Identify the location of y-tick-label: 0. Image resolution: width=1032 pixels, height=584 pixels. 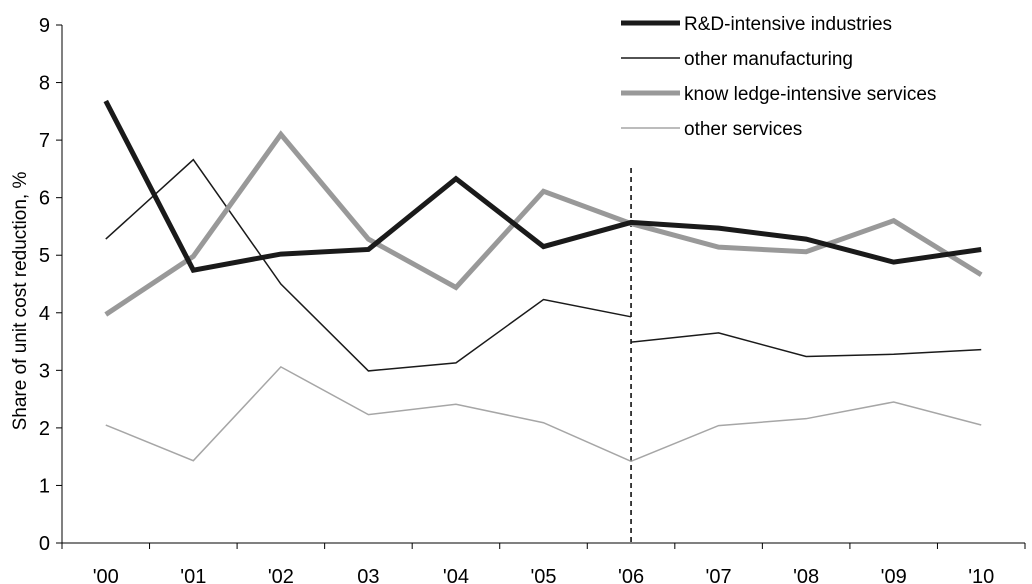
(44, 544).